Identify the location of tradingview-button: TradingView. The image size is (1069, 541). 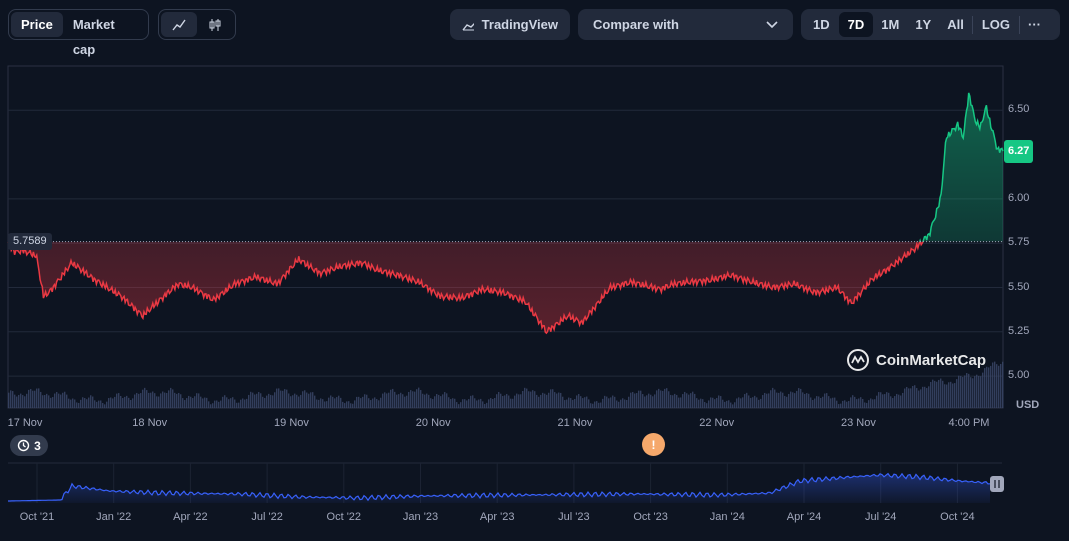
(510, 24).